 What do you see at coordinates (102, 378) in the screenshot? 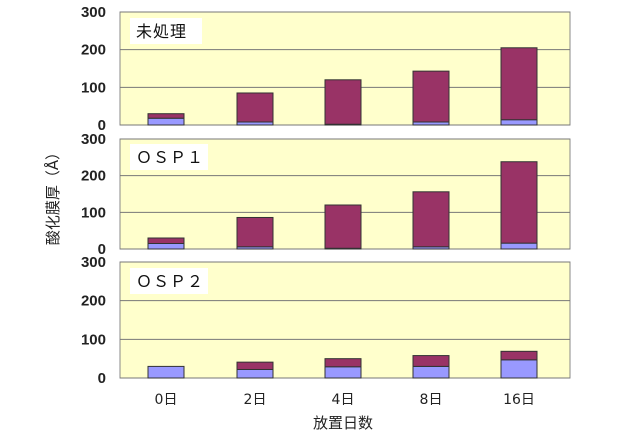
I see `panel-3-y-tick-label: 0` at bounding box center [102, 378].